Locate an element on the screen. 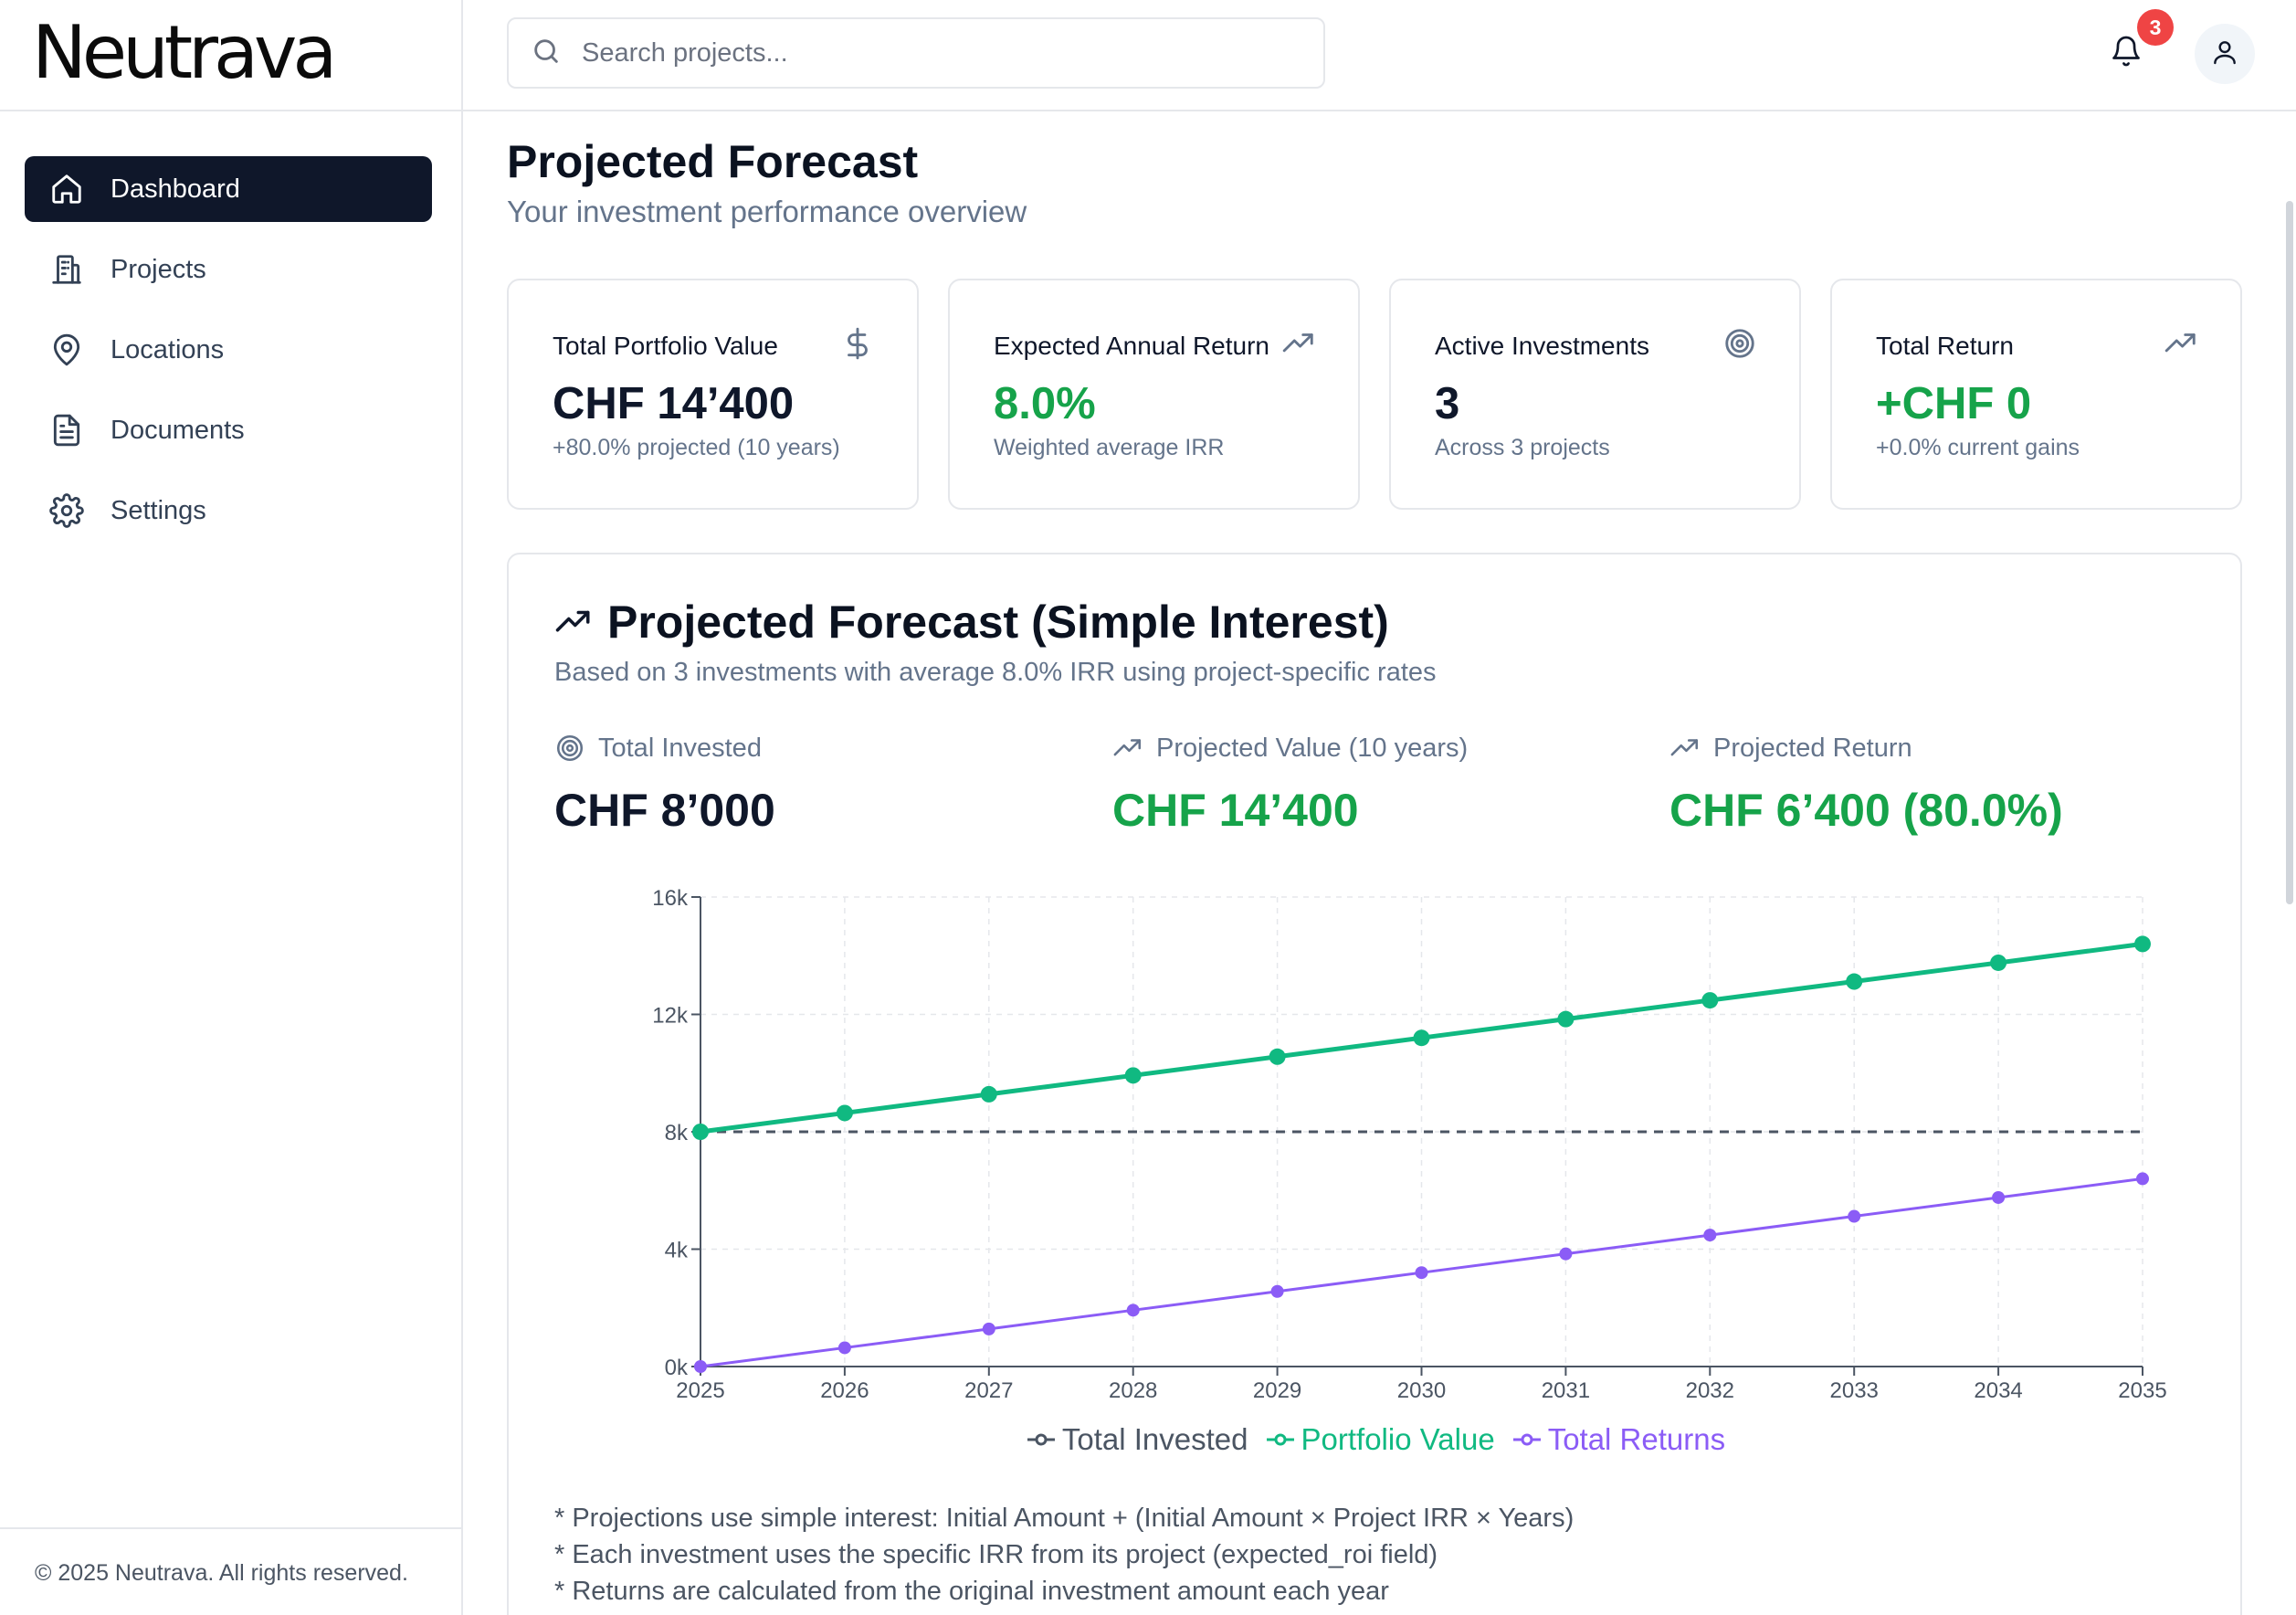 This screenshot has height=1615, width=2296. sidebar-item-documents: Documents is located at coordinates (228, 430).